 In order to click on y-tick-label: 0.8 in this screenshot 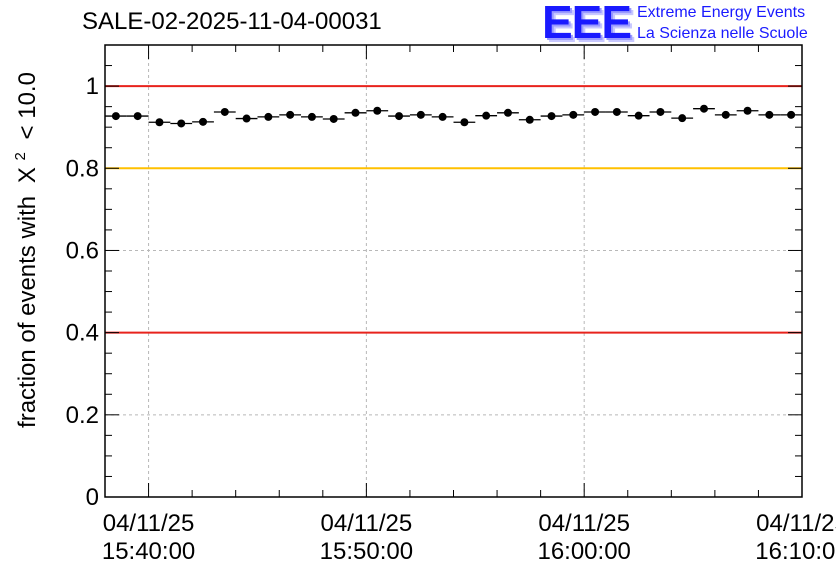, I will do `click(82, 168)`.